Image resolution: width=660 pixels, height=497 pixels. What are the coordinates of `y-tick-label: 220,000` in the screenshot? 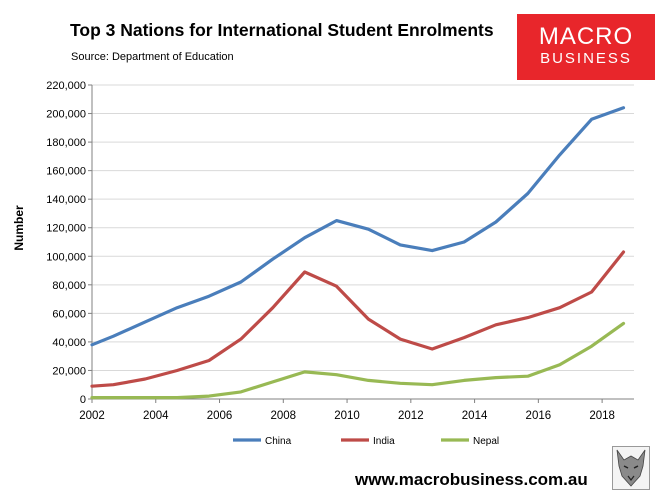 It's located at (66, 86).